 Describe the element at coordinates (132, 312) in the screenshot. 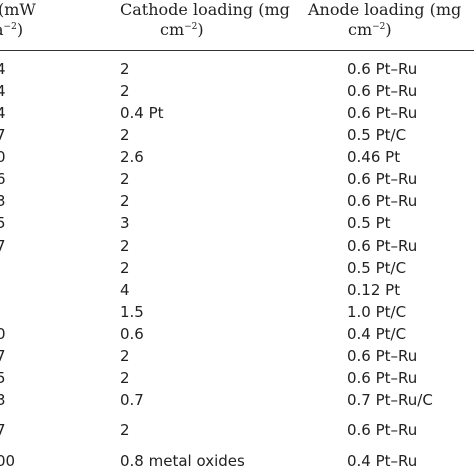

I see `cathode-loading-cell: 1.5` at that location.